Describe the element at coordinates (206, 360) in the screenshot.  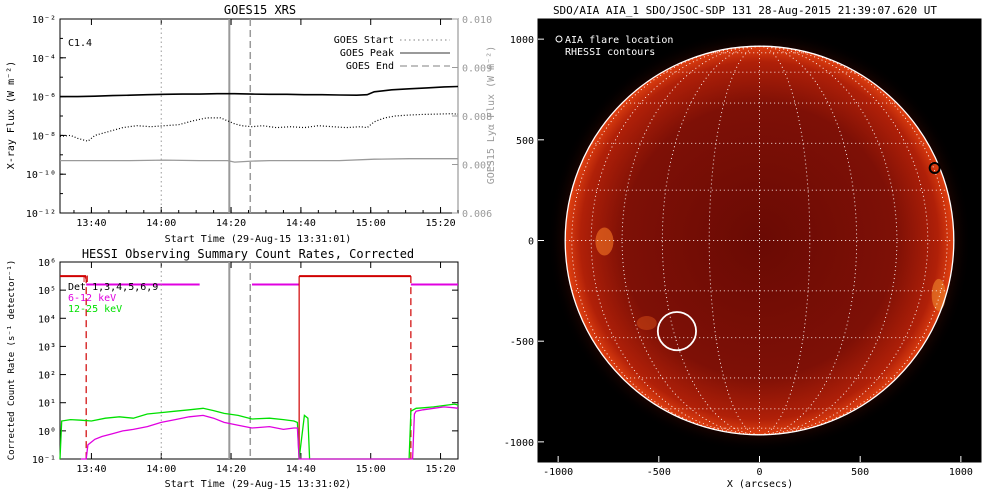
I see `hessi-markers` at that location.